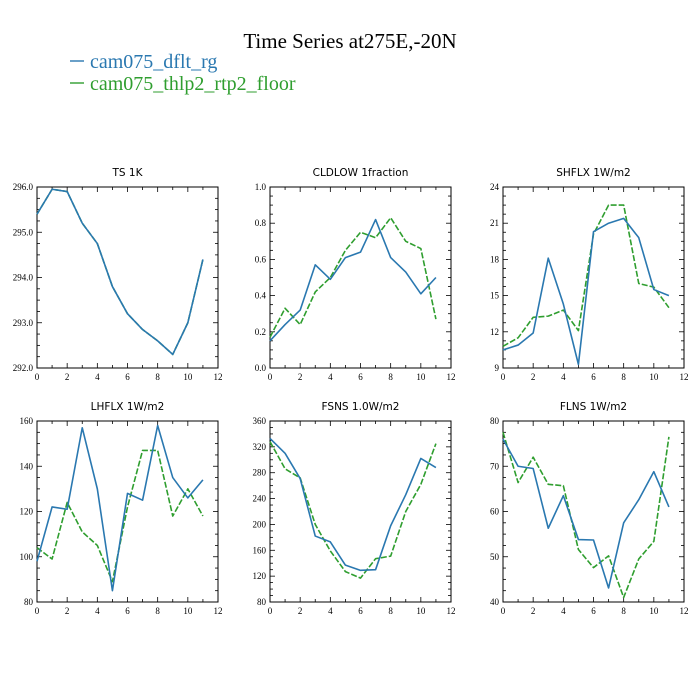  Describe the element at coordinates (27, 421) in the screenshot. I see `y-tick-label-3: 160` at that location.